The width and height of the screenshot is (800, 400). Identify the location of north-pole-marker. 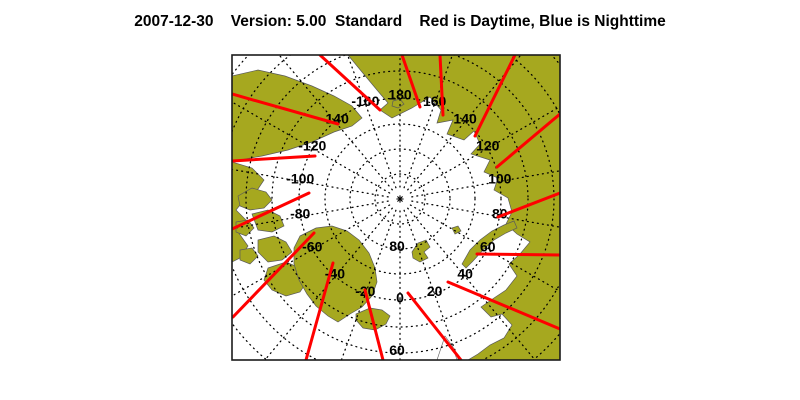
(400, 199).